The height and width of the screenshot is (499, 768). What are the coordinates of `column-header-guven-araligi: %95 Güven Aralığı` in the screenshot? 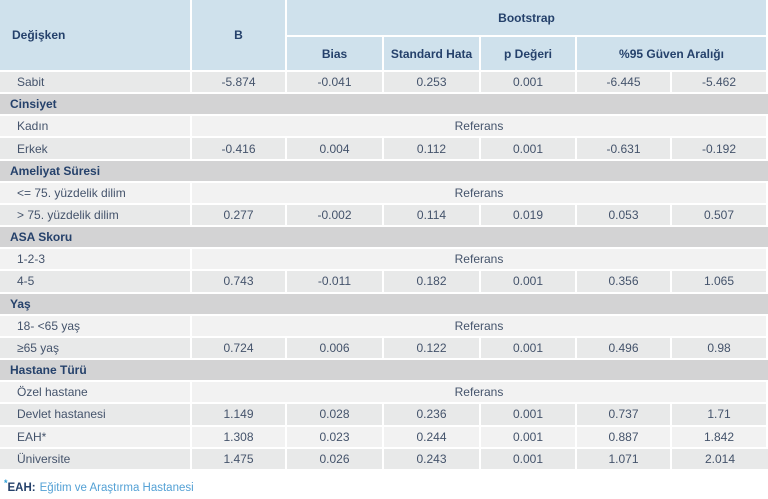 It's located at (672, 54).